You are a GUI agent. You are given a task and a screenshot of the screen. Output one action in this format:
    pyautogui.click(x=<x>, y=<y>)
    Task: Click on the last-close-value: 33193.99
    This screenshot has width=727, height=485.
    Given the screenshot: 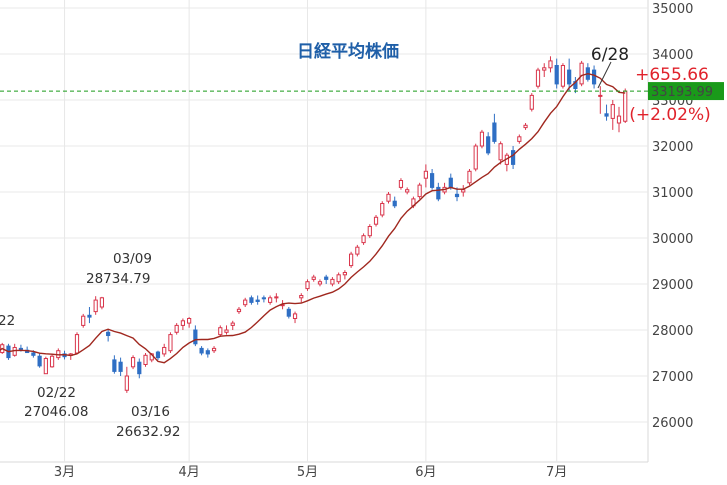 What is the action you would take?
    pyautogui.click(x=682, y=92)
    